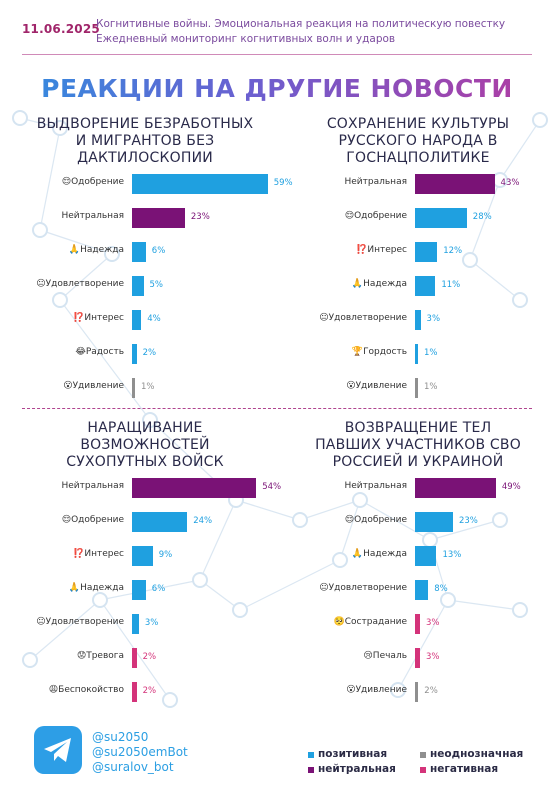 The width and height of the screenshot is (554, 800). Describe the element at coordinates (452, 555) in the screenshot. I see `value-label: 13%` at that location.